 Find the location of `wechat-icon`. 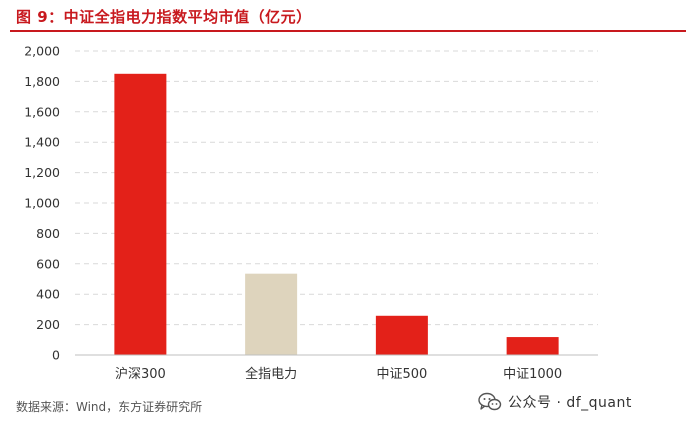

wechat-icon is located at coordinates (490, 401).